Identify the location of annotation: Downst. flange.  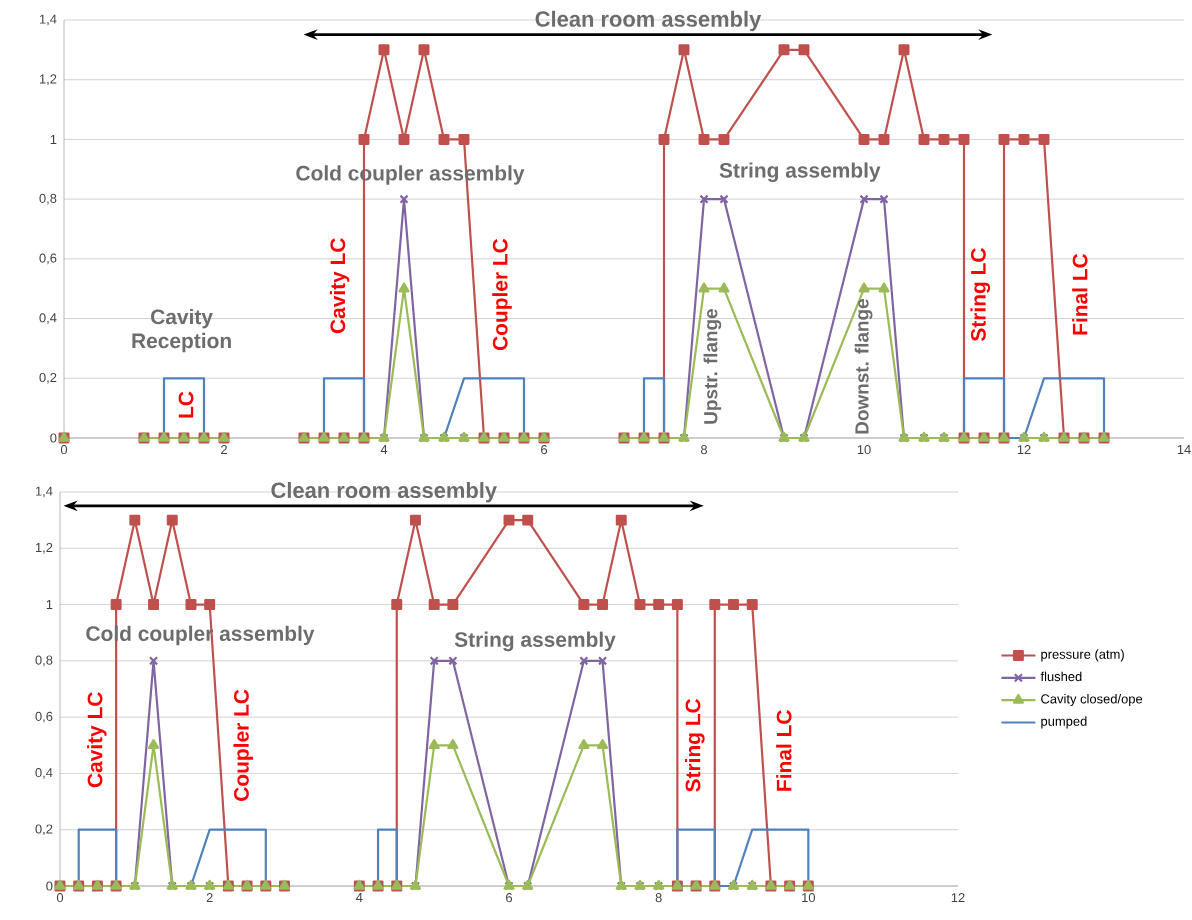
(863, 366).